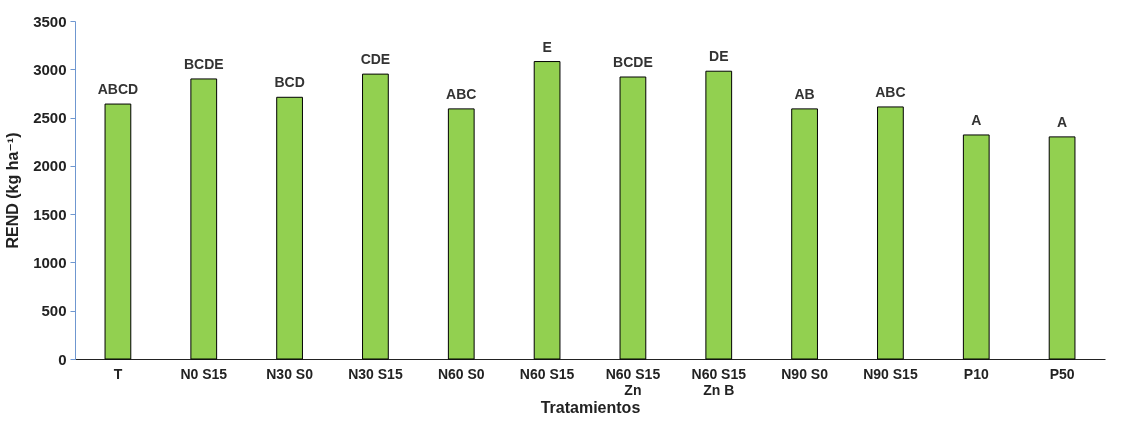  Describe the element at coordinates (290, 373) in the screenshot. I see `x-tick-label: N30 S0` at that location.